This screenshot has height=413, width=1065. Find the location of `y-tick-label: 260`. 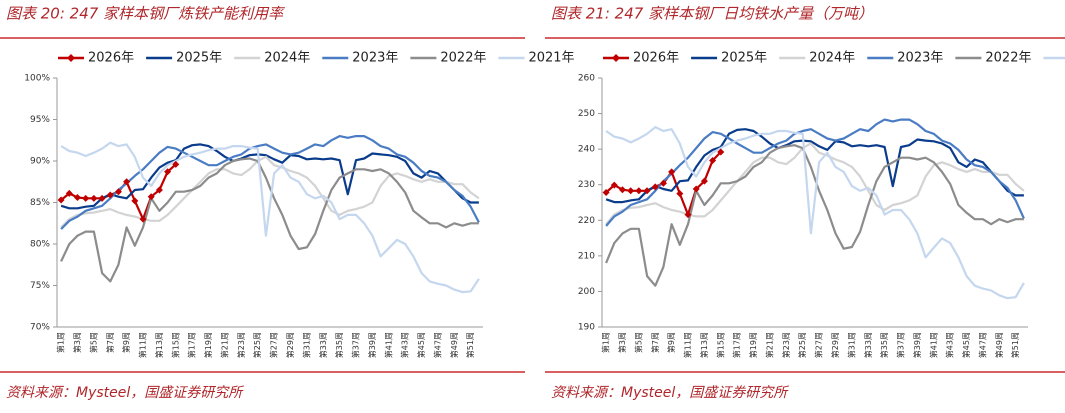

y-tick-label: 260 is located at coordinates (586, 79).